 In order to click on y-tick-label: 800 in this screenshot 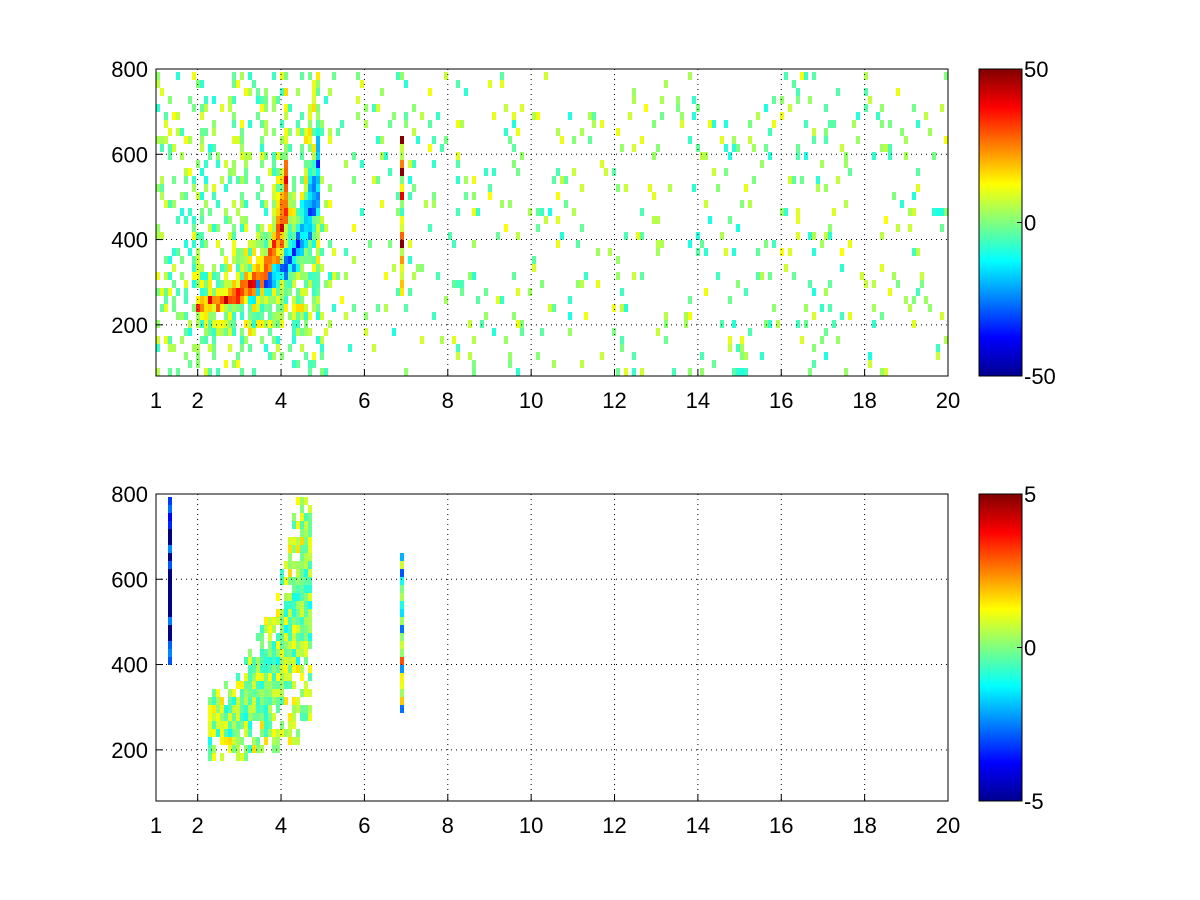, I will do `click(129, 69)`.